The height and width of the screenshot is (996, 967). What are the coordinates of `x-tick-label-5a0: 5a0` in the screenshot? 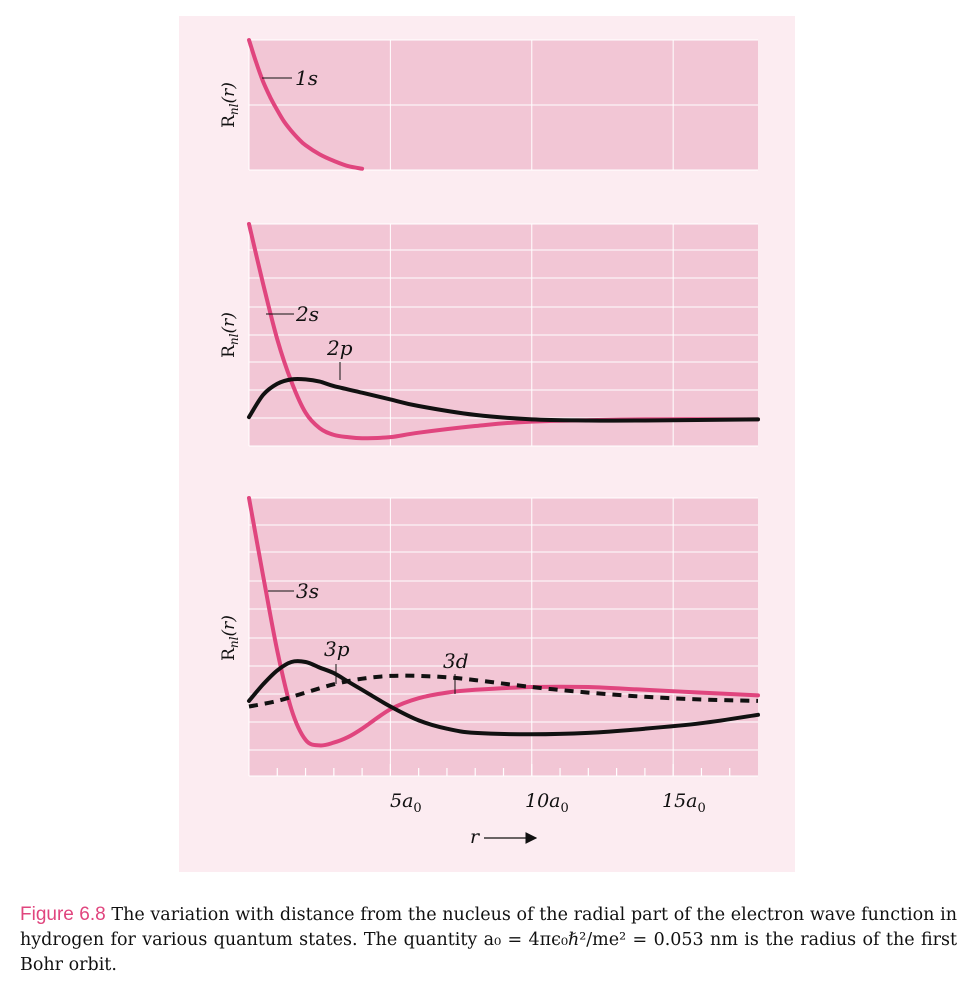 It's located at (406, 803).